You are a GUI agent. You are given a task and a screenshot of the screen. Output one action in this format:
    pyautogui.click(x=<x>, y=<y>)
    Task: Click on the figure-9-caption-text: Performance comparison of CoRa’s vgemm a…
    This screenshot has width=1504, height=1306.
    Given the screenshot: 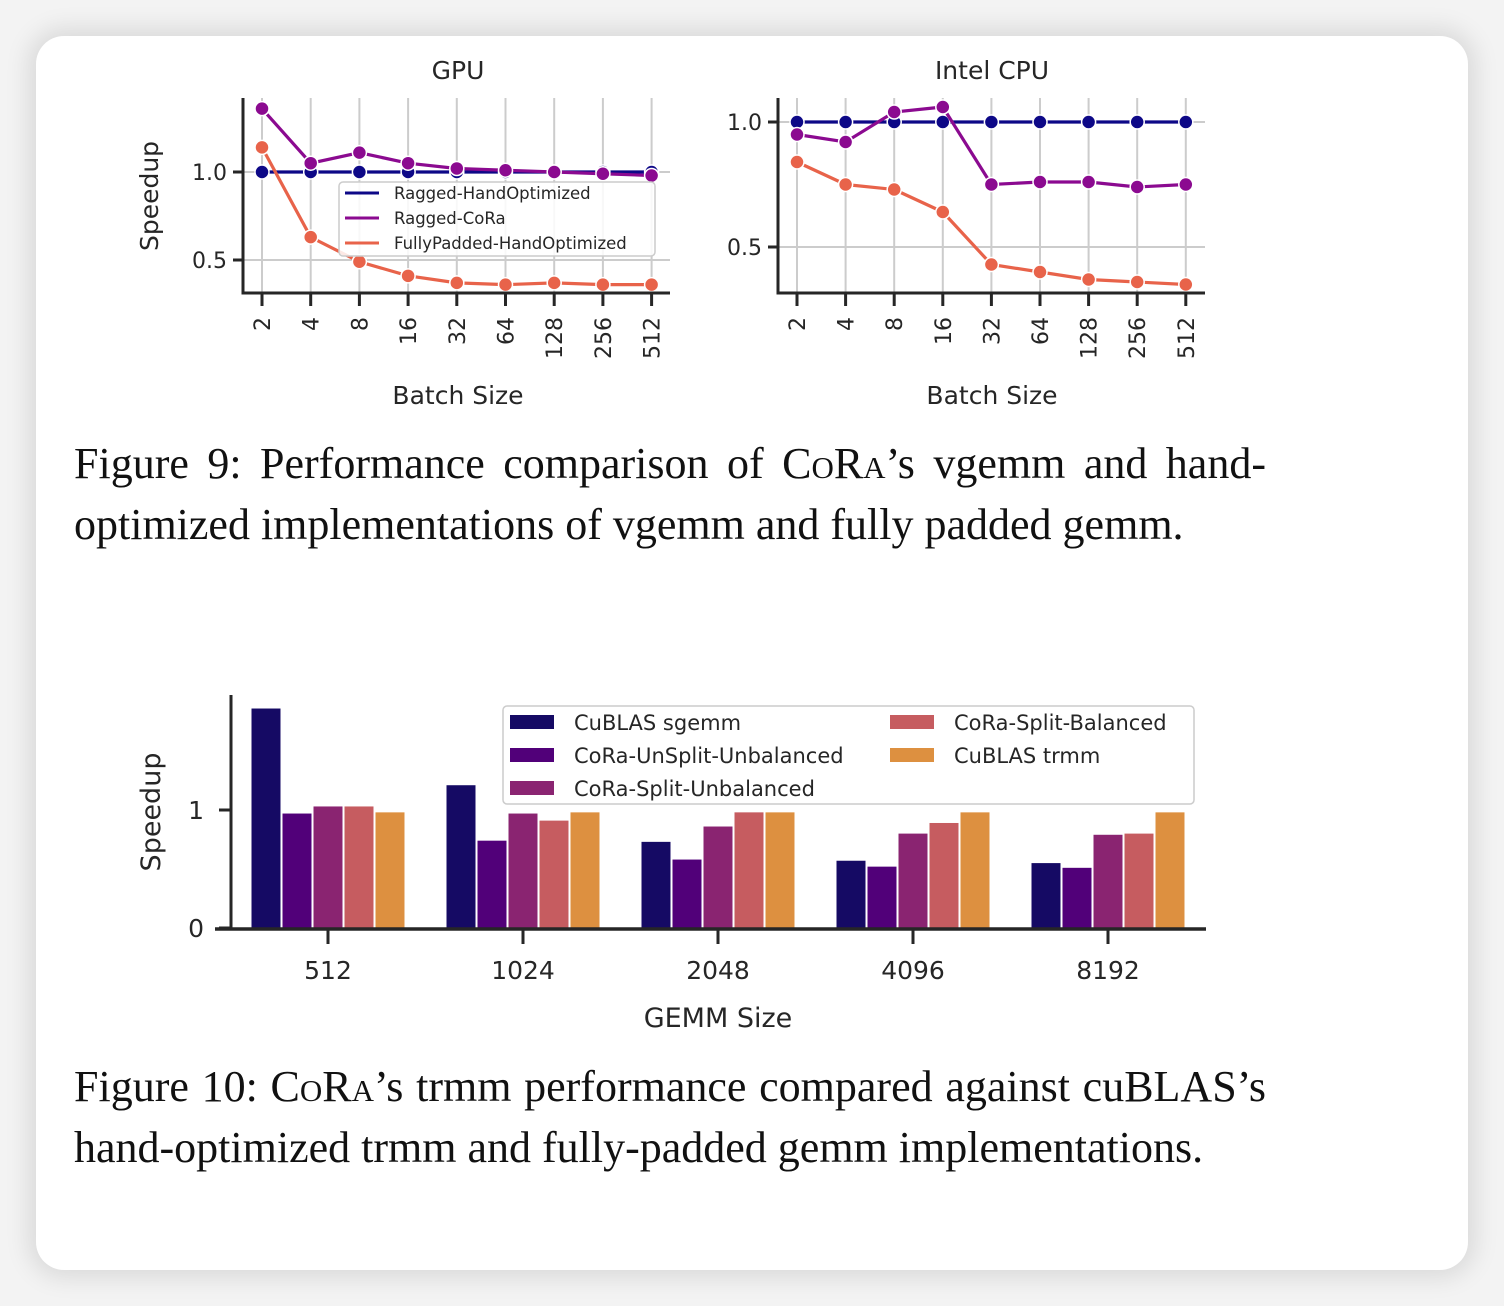 What is the action you would take?
    pyautogui.click(x=670, y=494)
    